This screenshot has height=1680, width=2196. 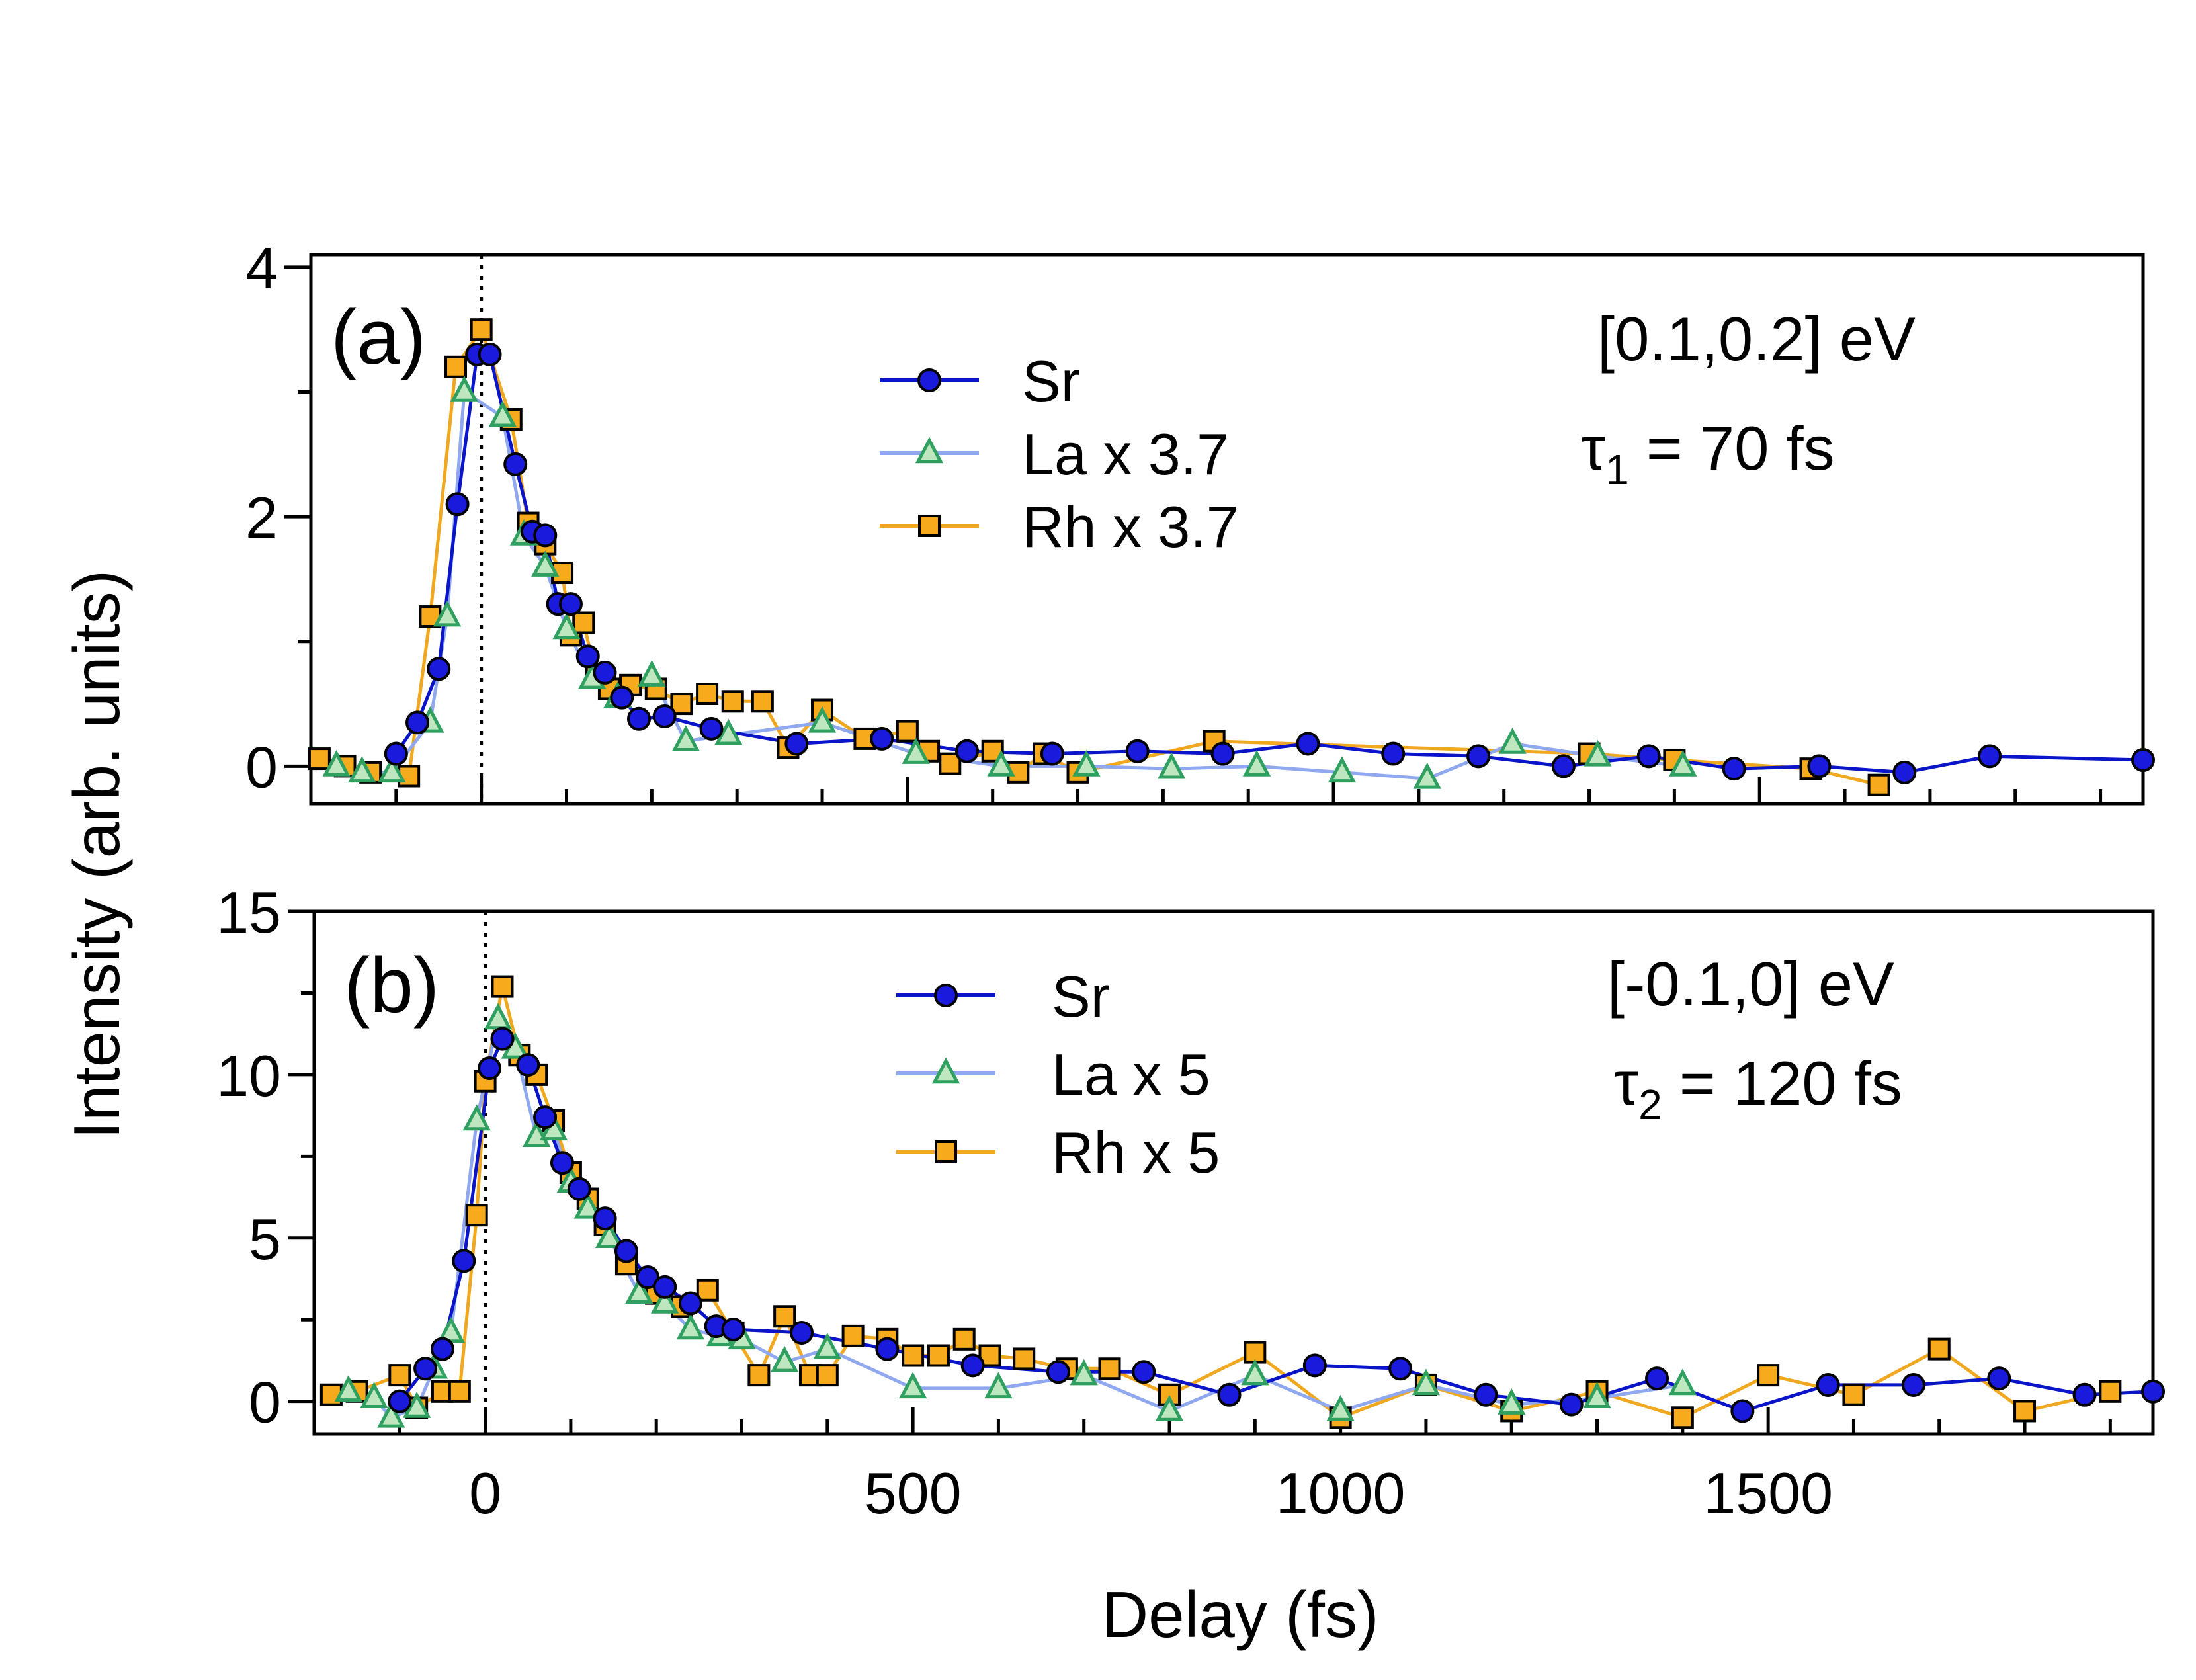 What do you see at coordinates (1059, 454) in the screenshot?
I see `panel-a-legend: Sr La x 3.7 Rh x 3.7` at bounding box center [1059, 454].